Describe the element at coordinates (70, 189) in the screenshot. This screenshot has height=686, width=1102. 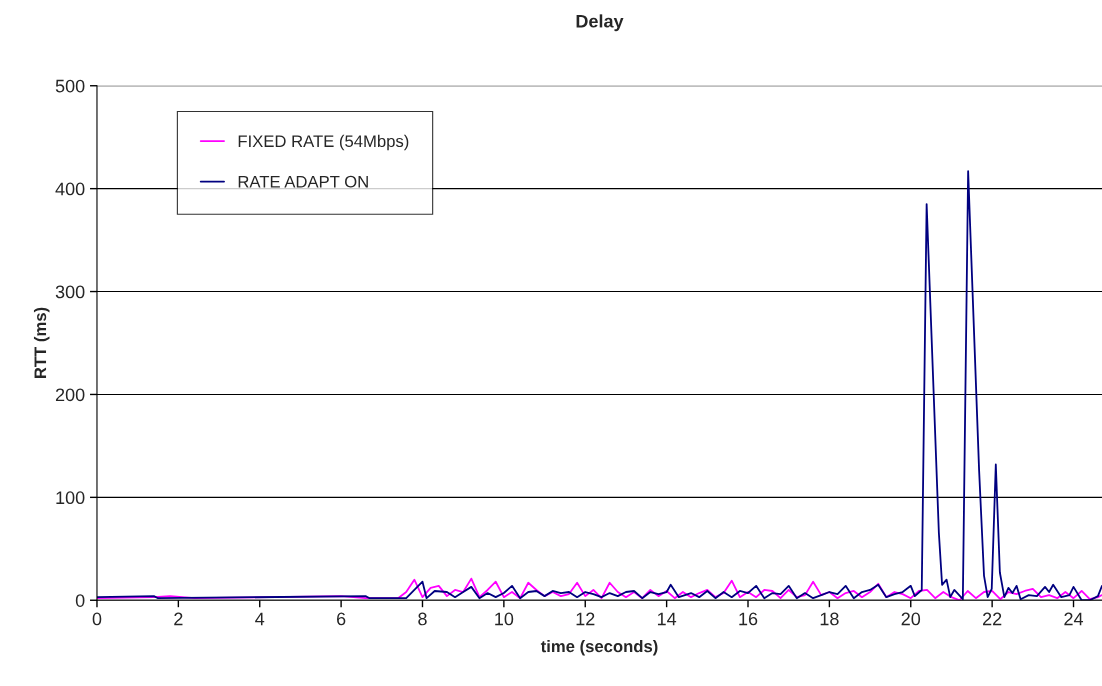
I see `y-tick-label: 400` at that location.